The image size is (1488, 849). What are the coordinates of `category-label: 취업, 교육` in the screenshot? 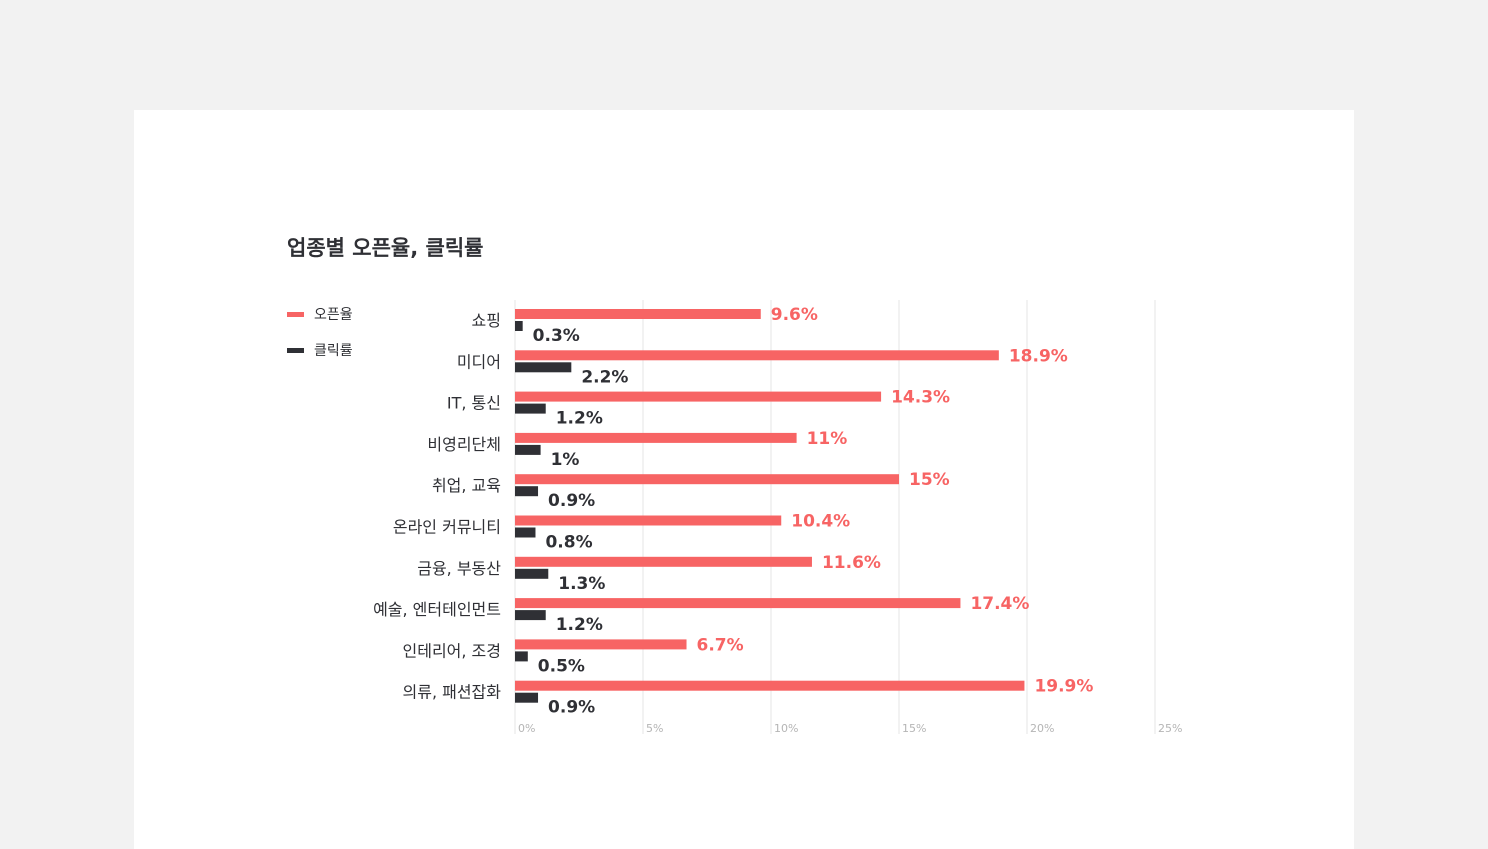 It's located at (466, 485).